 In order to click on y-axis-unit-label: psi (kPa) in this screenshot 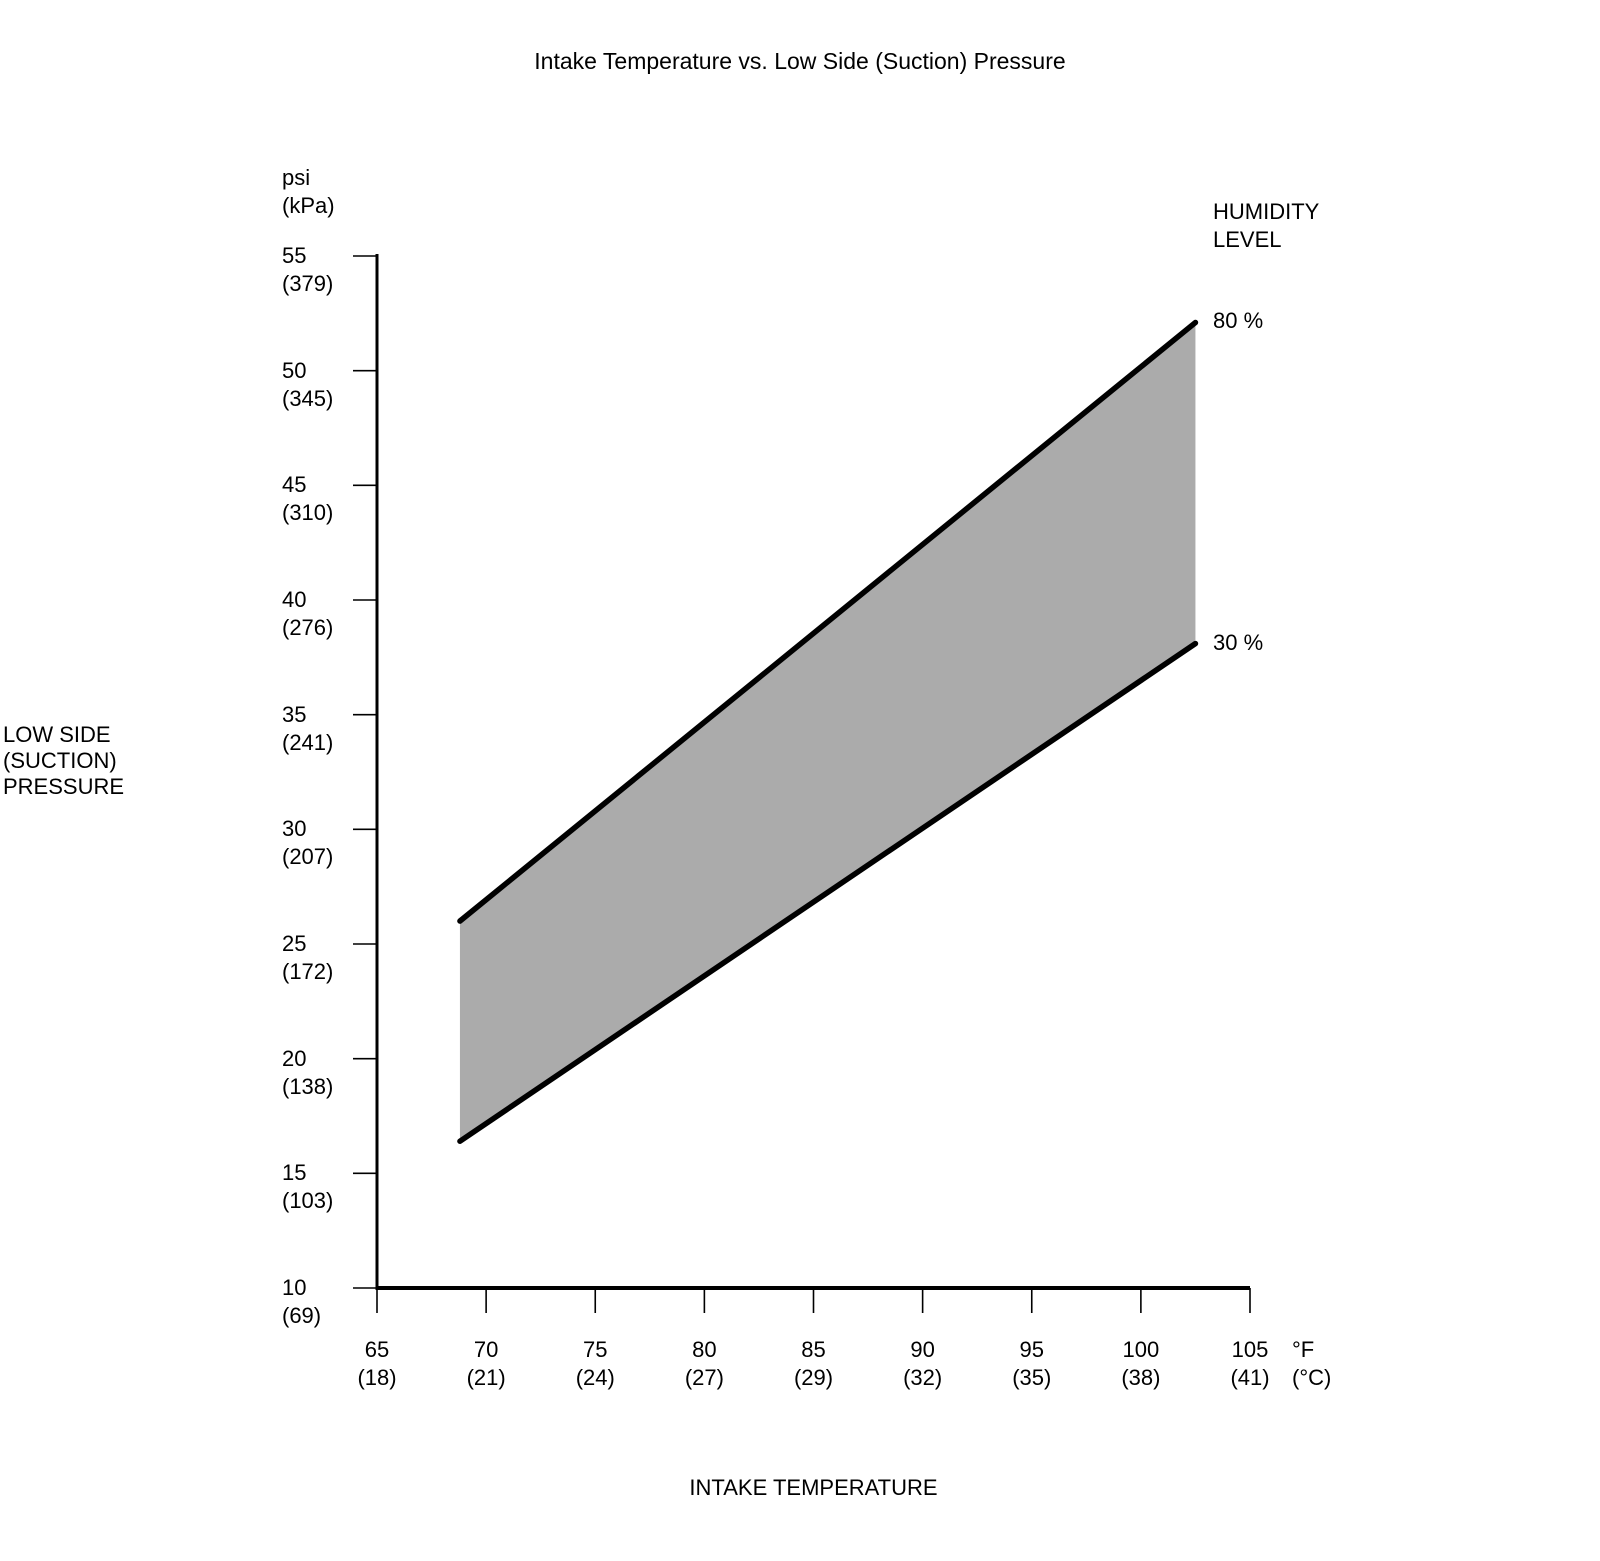, I will do `click(308, 192)`.